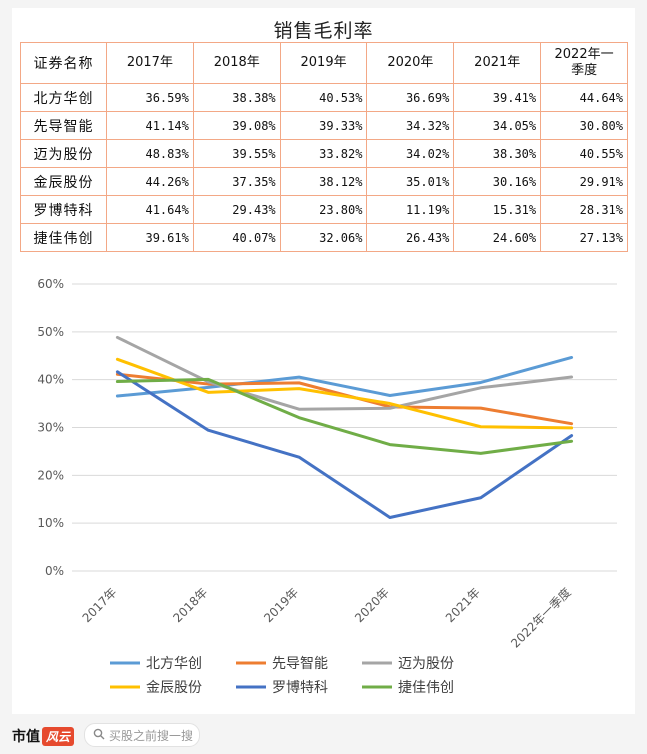 The width and height of the screenshot is (647, 754). I want to click on table-row: 罗博特科 41.64% 29.43% 23.80% 11.19% 15.31% 28.31%, so click(324, 209).